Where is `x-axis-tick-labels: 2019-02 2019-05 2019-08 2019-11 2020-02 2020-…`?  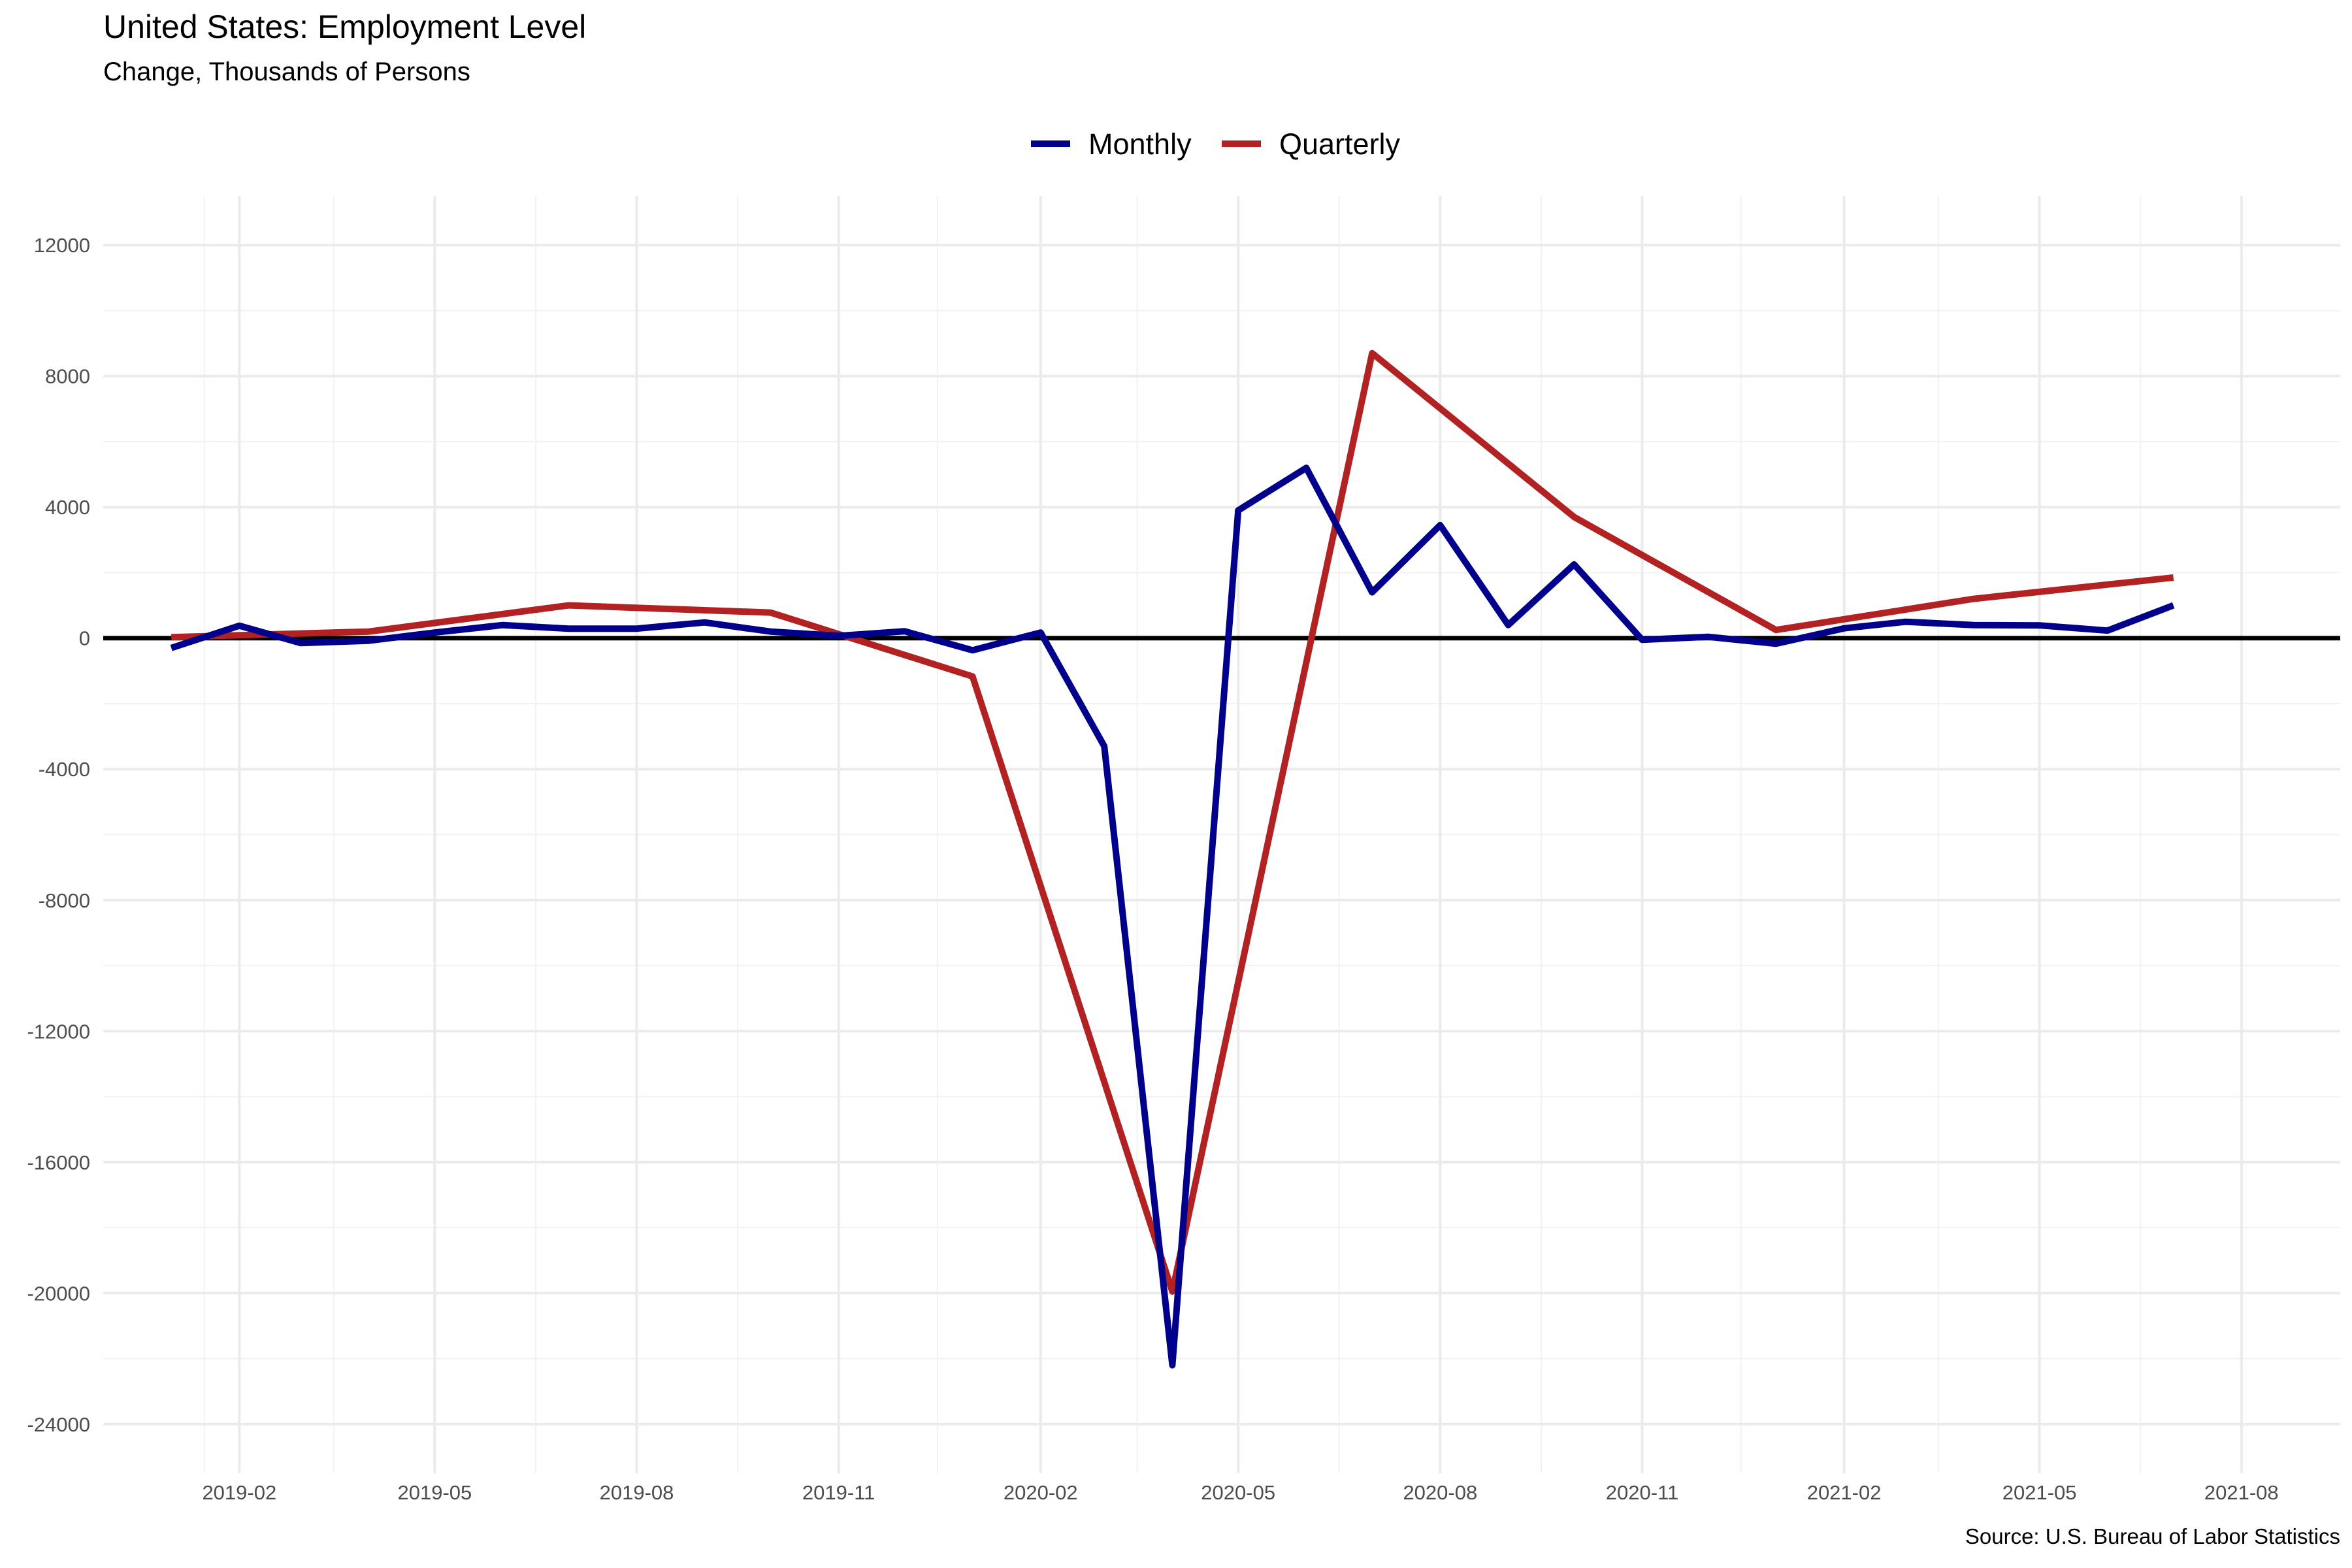 x-axis-tick-labels: 2019-02 2019-05 2019-08 2019-11 2020-02 2020-… is located at coordinates (1240, 1492).